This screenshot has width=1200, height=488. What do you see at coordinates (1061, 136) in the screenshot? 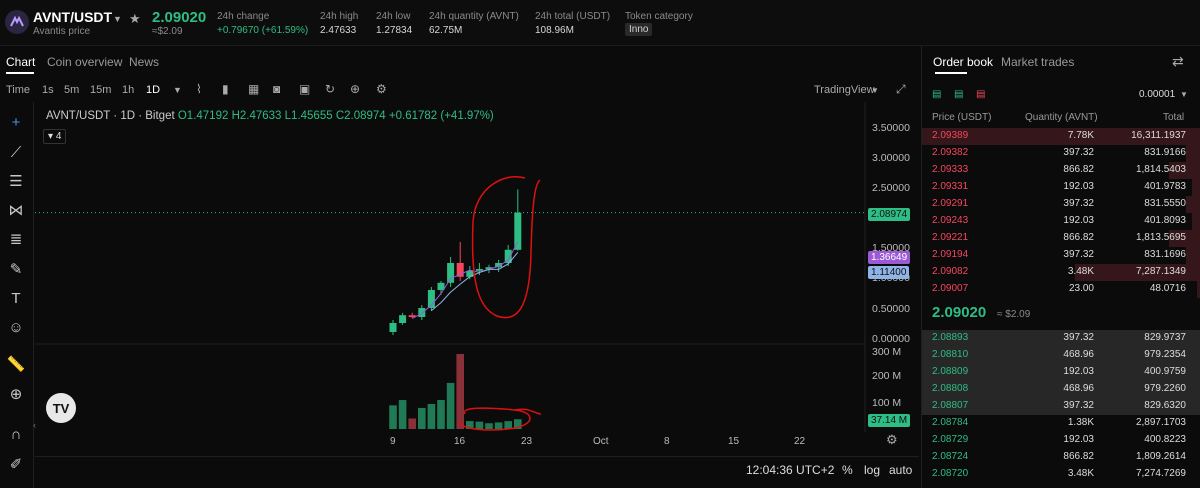
I see `ask-row: 2.09389 7.78K 16,311.1937` at bounding box center [1061, 136].